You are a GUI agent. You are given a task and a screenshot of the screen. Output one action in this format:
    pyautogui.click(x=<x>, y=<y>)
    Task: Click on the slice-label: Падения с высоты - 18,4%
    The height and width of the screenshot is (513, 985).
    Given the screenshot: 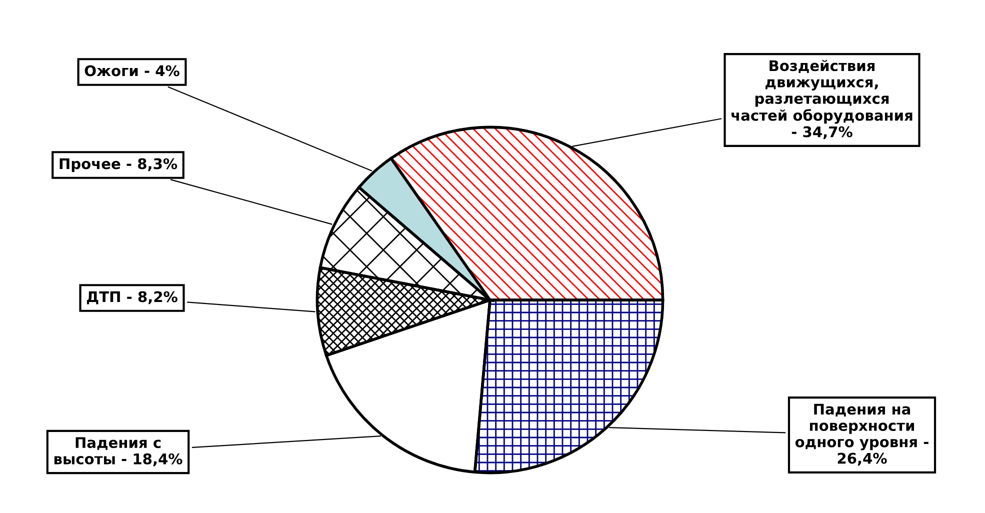 What is the action you would take?
    pyautogui.click(x=118, y=451)
    